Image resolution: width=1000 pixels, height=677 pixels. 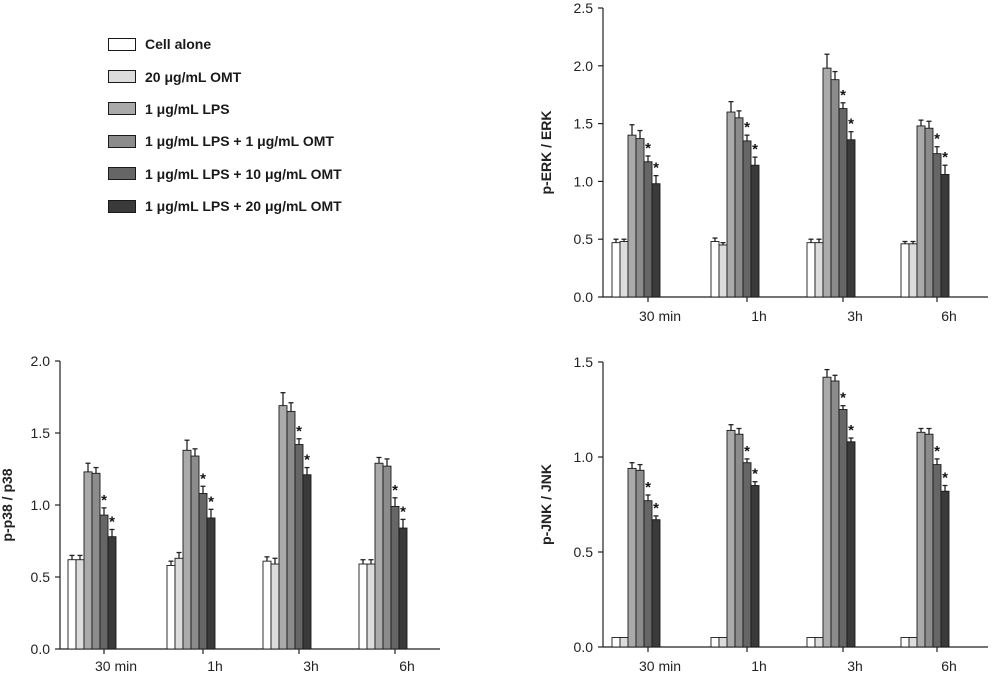 What do you see at coordinates (187, 108) in the screenshot?
I see `legend-label: 1 μg/mL LPS` at bounding box center [187, 108].